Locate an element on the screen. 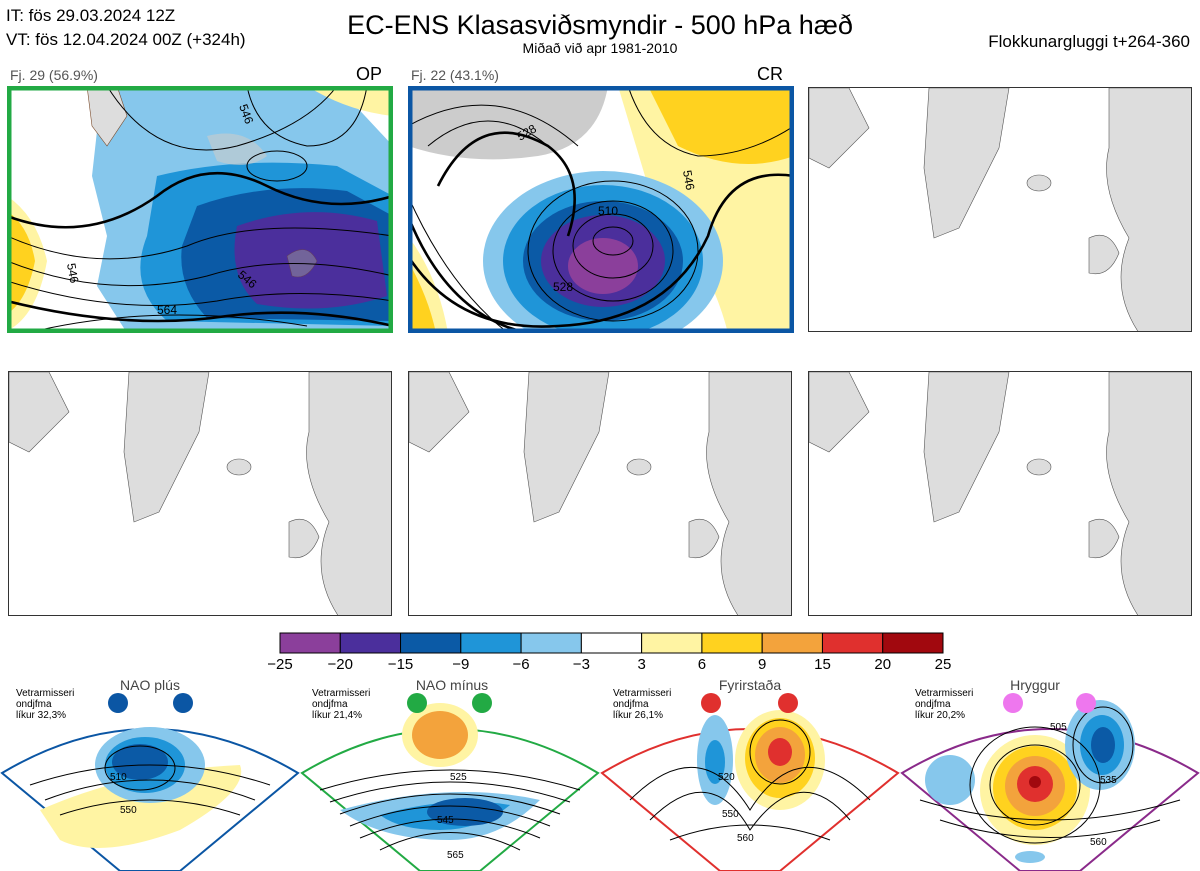 The height and width of the screenshot is (871, 1200). classification-window: Flokkunargluggi t+264-360 is located at coordinates (1089, 41).